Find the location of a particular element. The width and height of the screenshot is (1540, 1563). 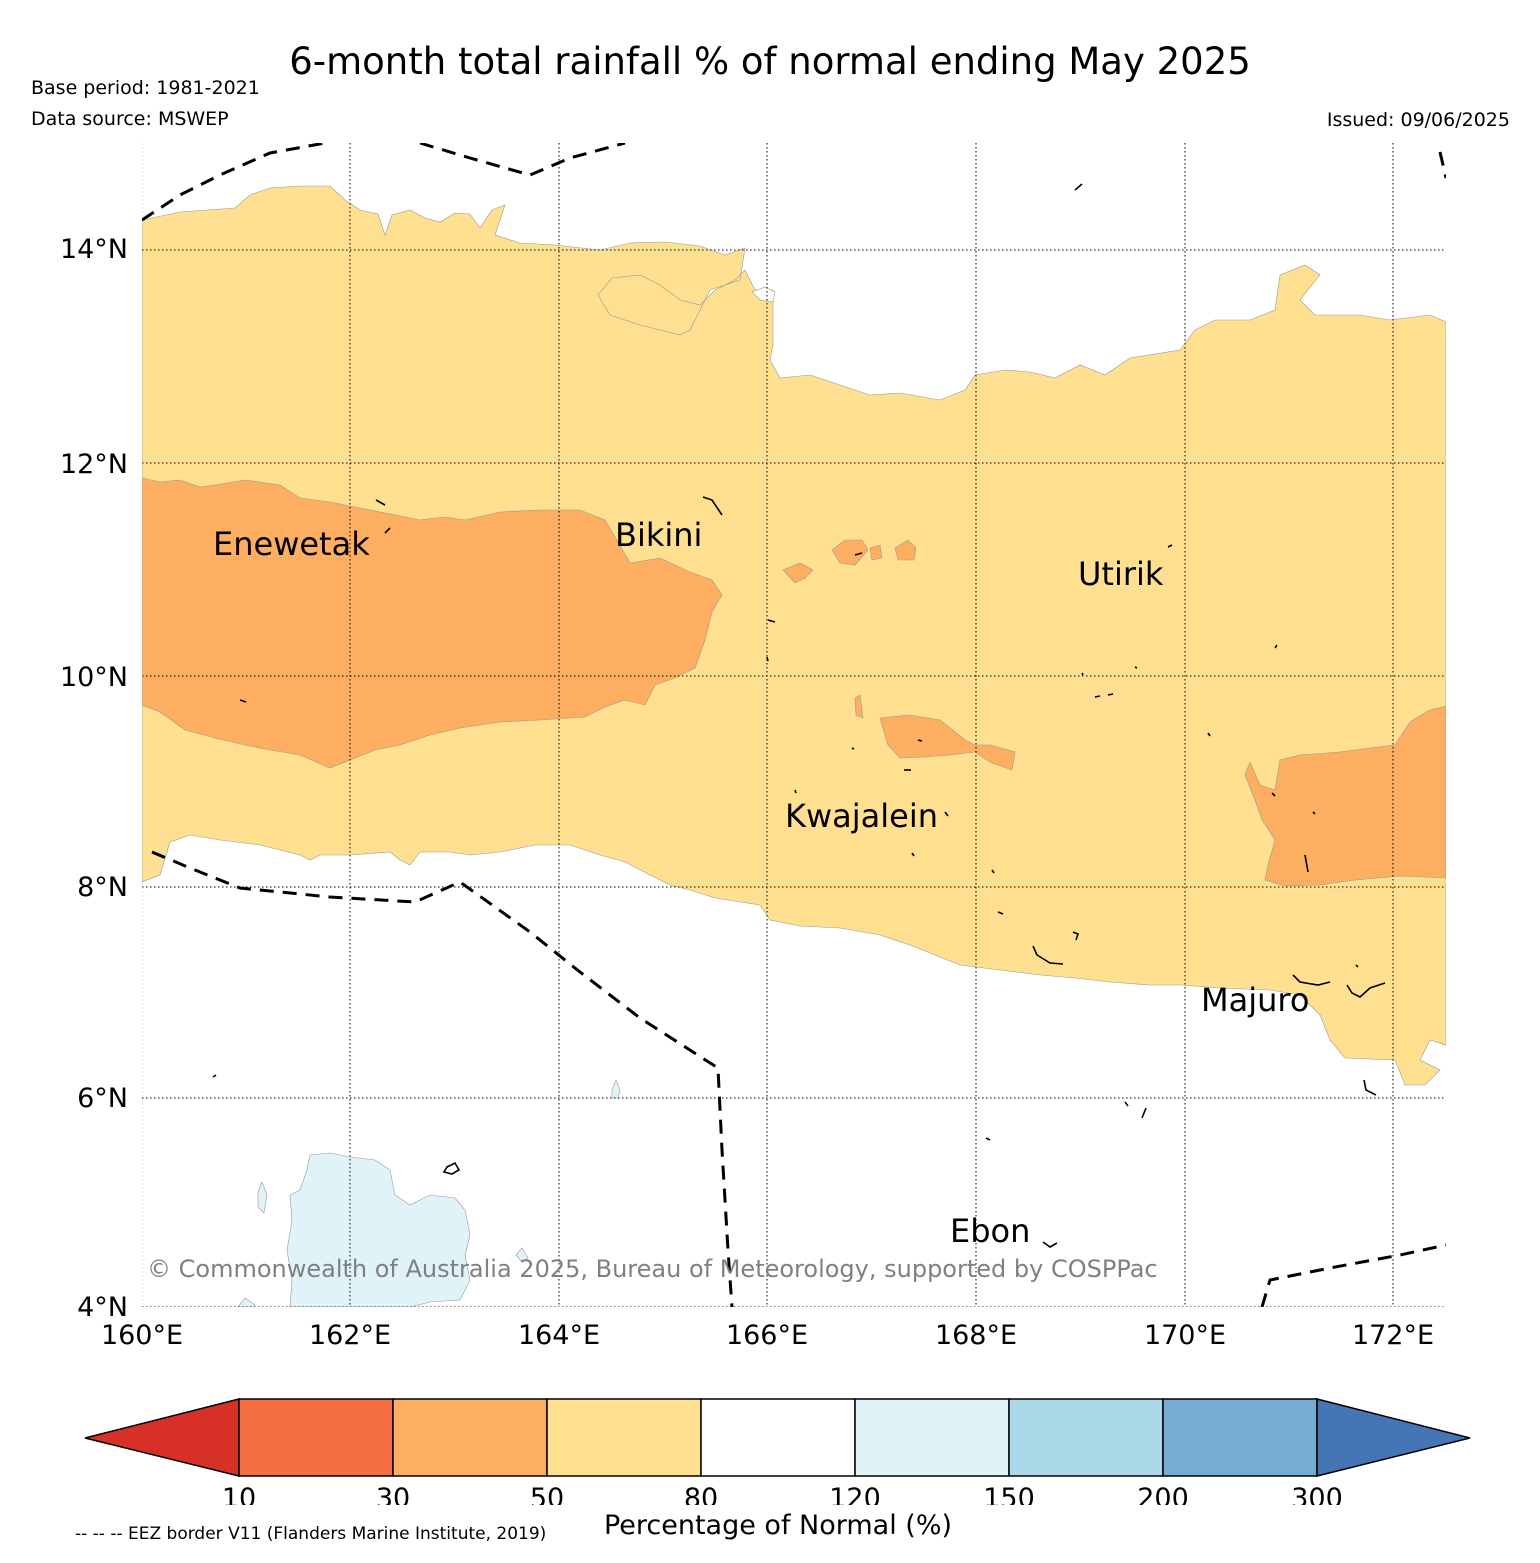

lon-label-162: 162°E is located at coordinates (350, 1335).